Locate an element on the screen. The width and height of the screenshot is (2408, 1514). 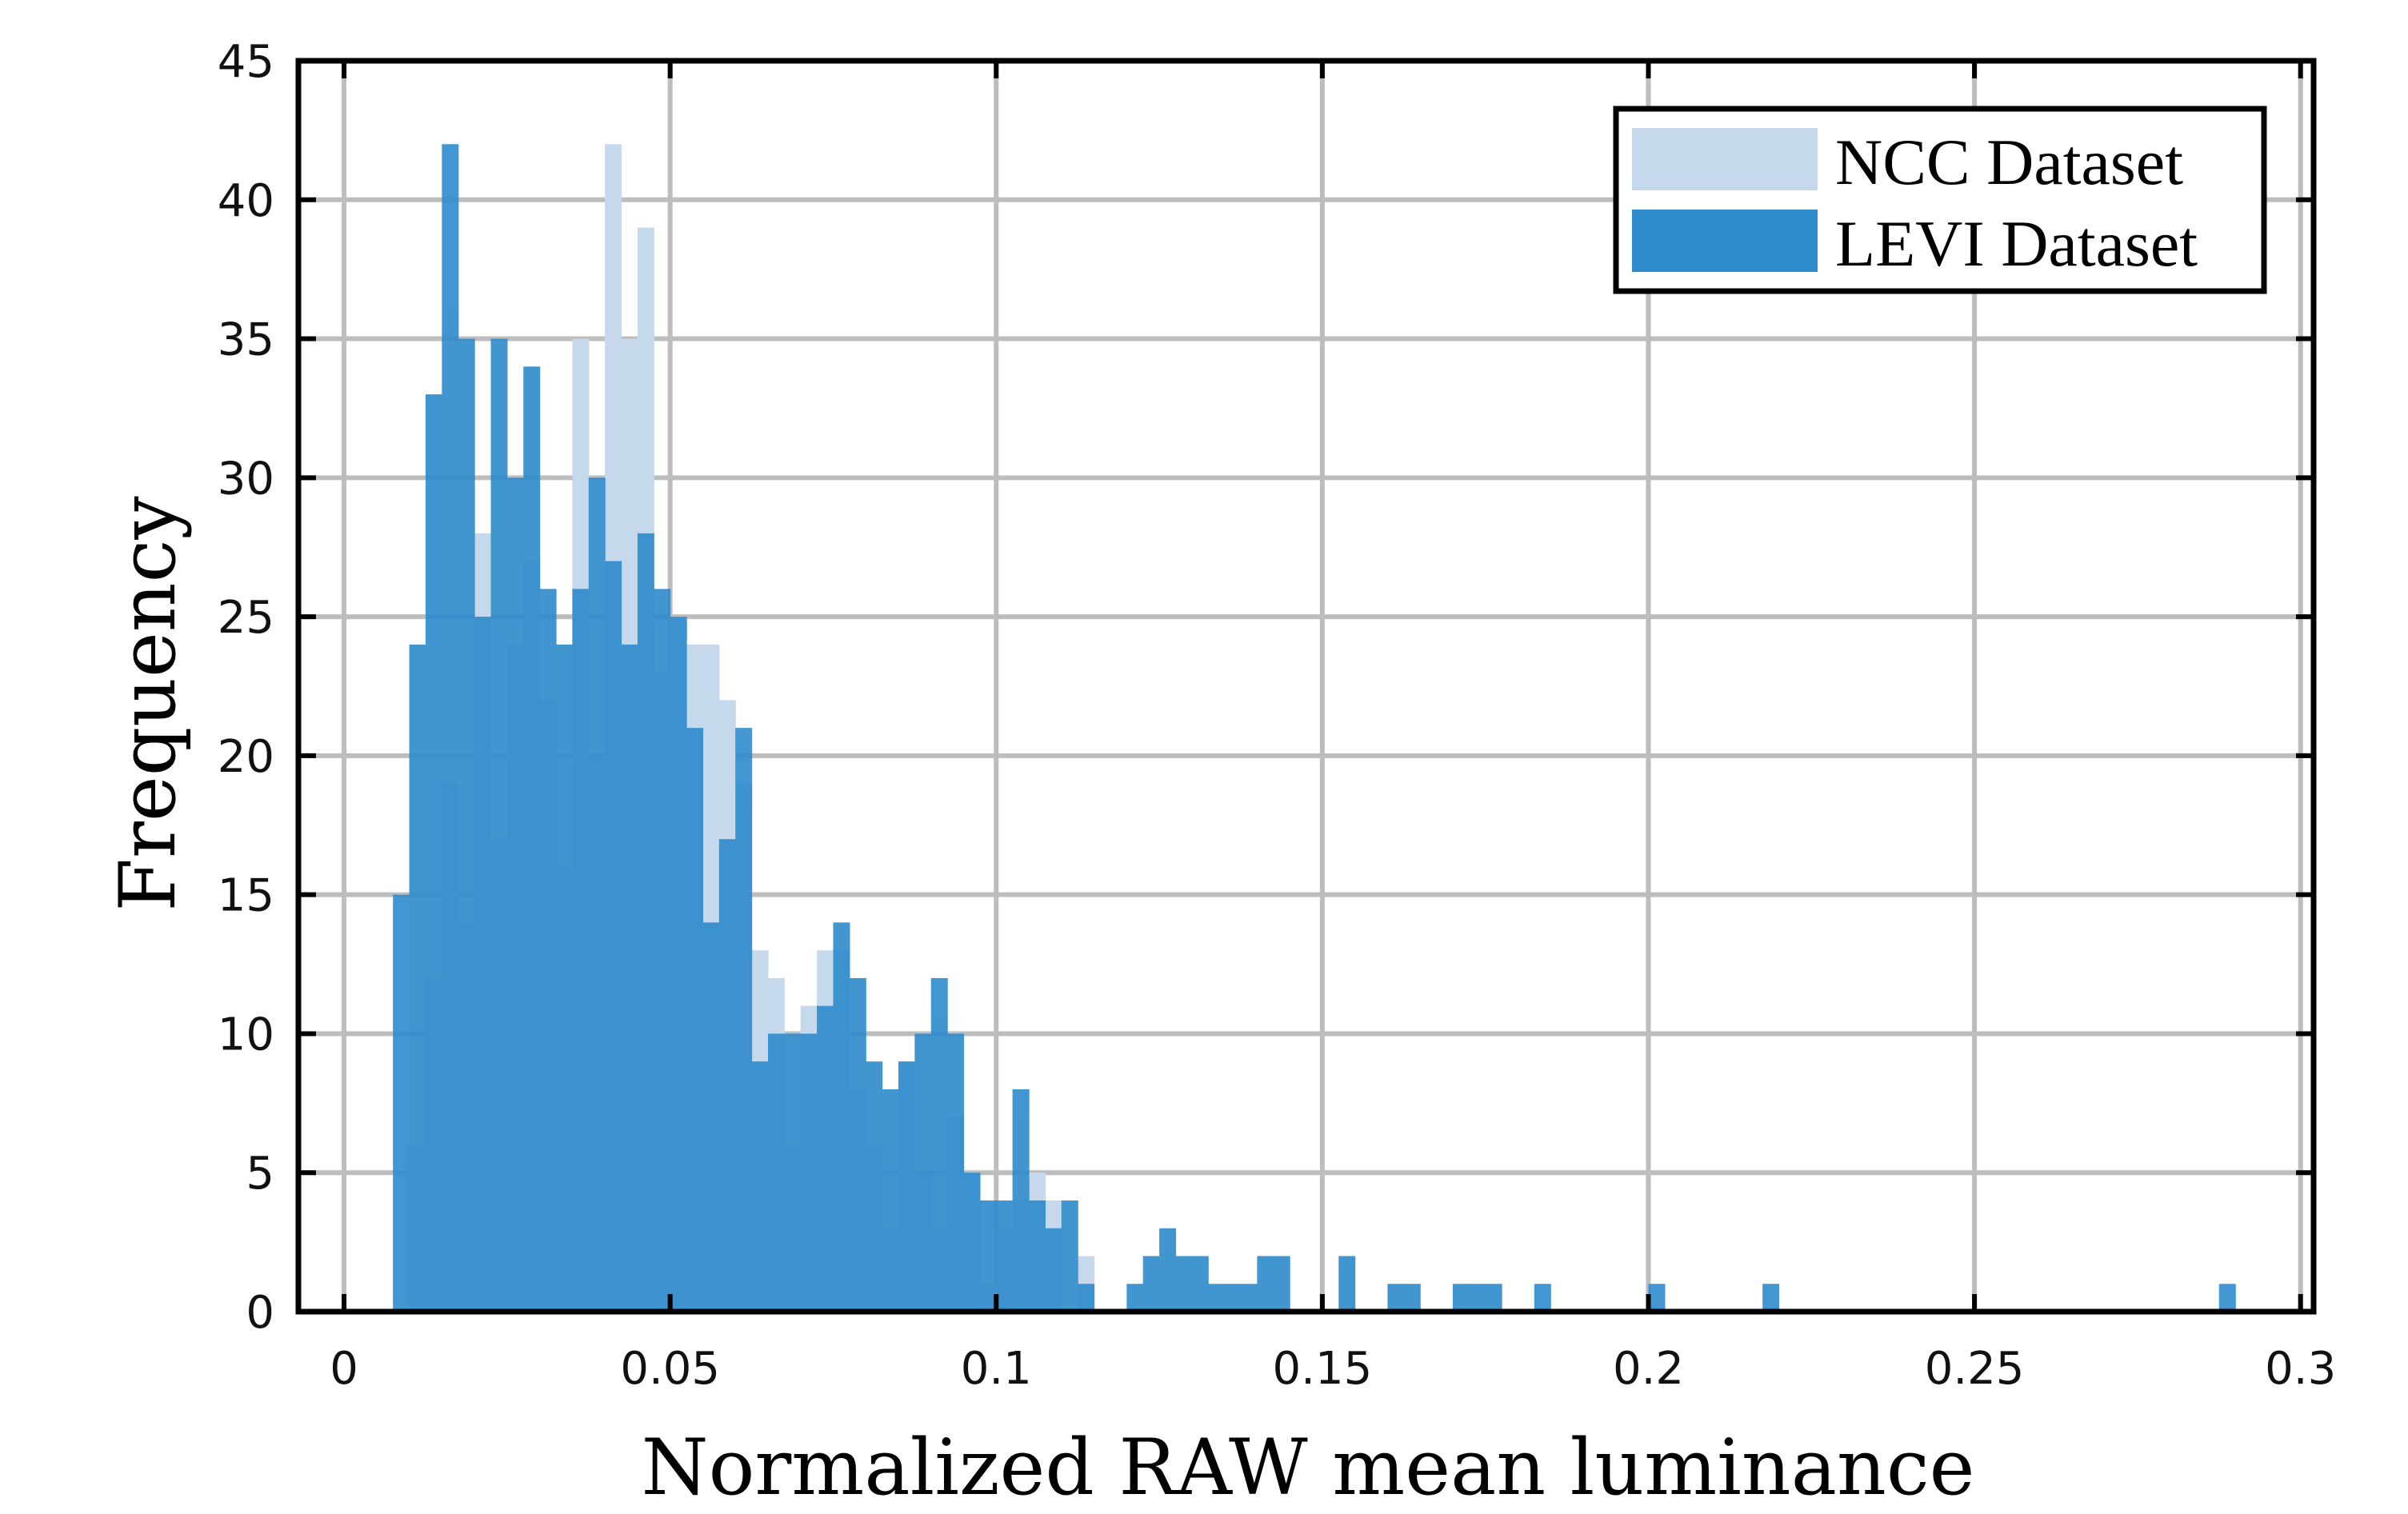
y-tick-label-6: 30 is located at coordinates (246, 479).